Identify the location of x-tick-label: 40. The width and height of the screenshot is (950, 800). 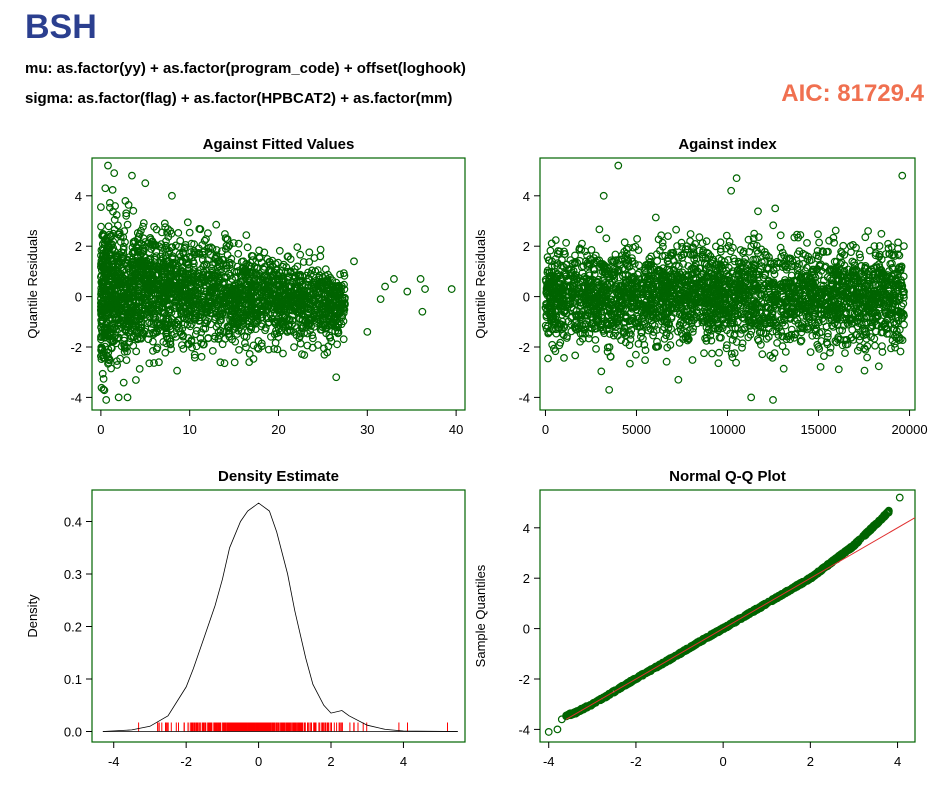
(456, 429).